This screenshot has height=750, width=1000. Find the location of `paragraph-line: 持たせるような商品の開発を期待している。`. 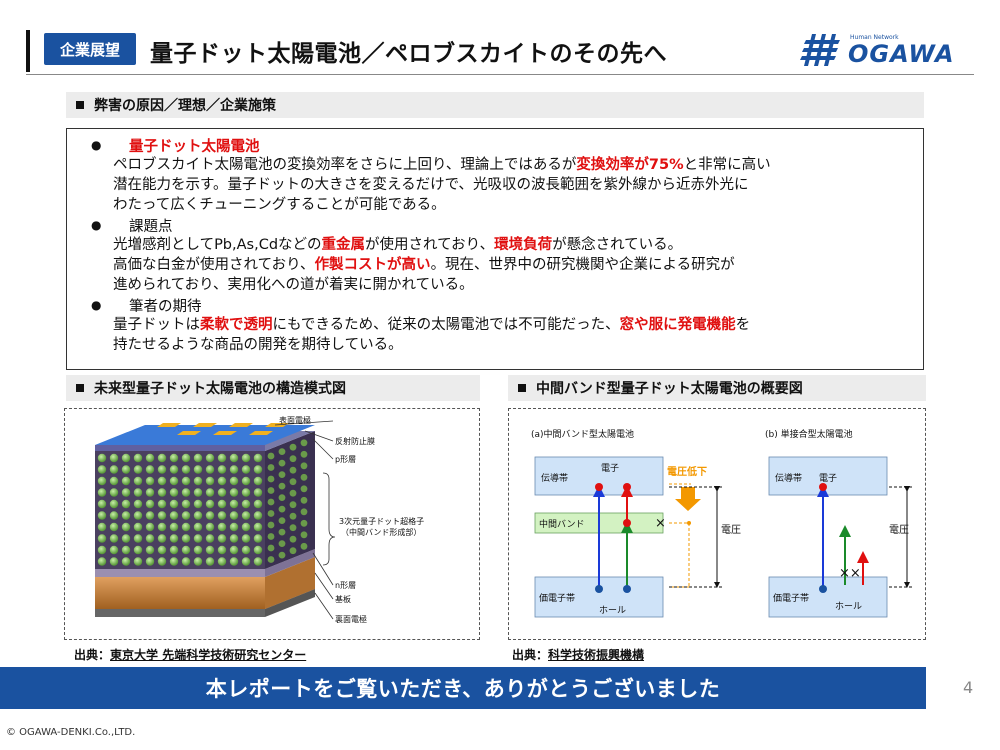

paragraph-line: 持たせるような商品の開発を期待している。 is located at coordinates (258, 345).